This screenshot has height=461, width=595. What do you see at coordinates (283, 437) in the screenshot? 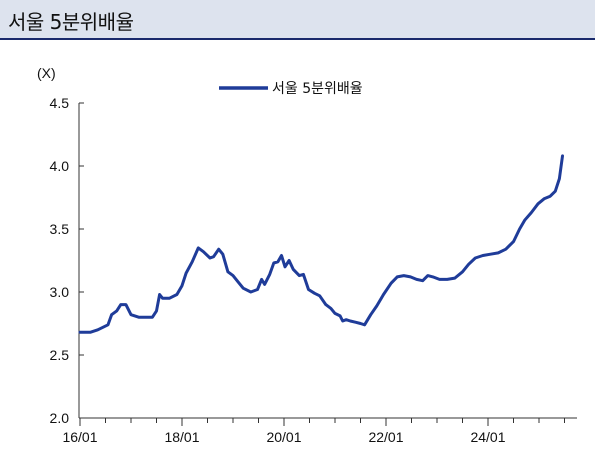
I see `x-tick-label: 20/01` at bounding box center [283, 437].